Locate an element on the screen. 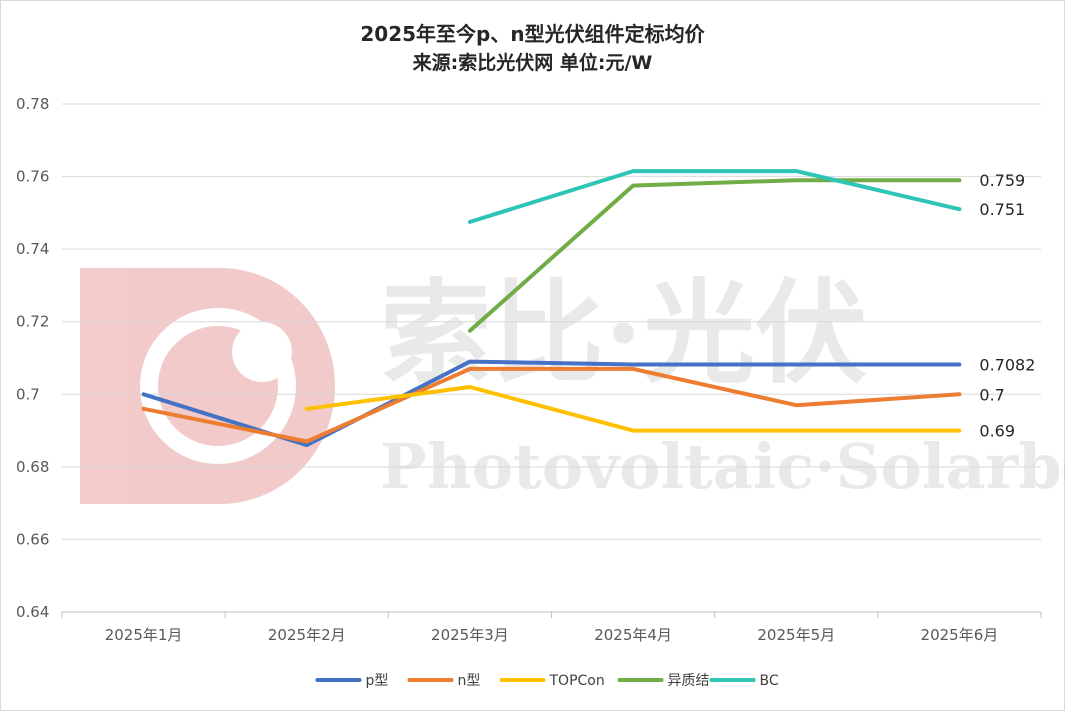 The image size is (1065, 711). watermark-logo is located at coordinates (207, 386).